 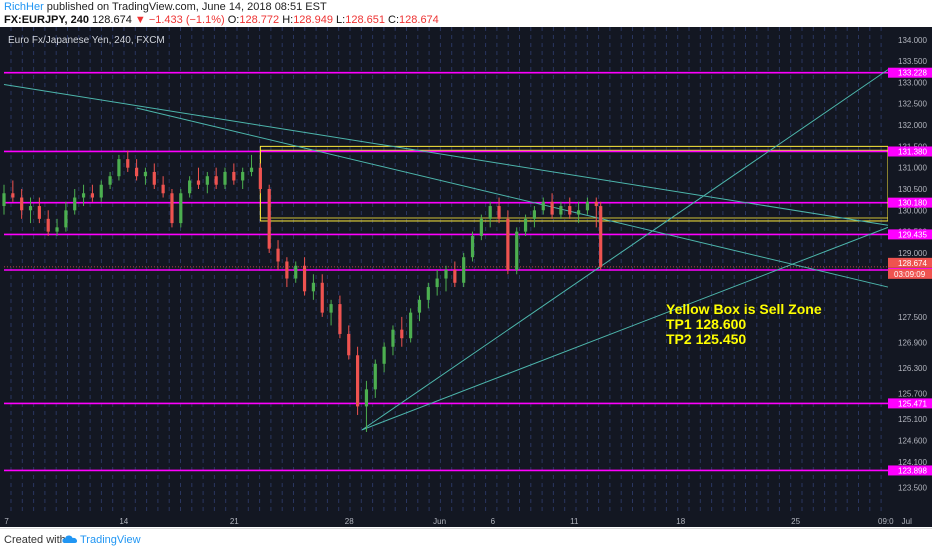 What do you see at coordinates (912, 487) in the screenshot?
I see `y-tick-label: 123.500` at bounding box center [912, 487].